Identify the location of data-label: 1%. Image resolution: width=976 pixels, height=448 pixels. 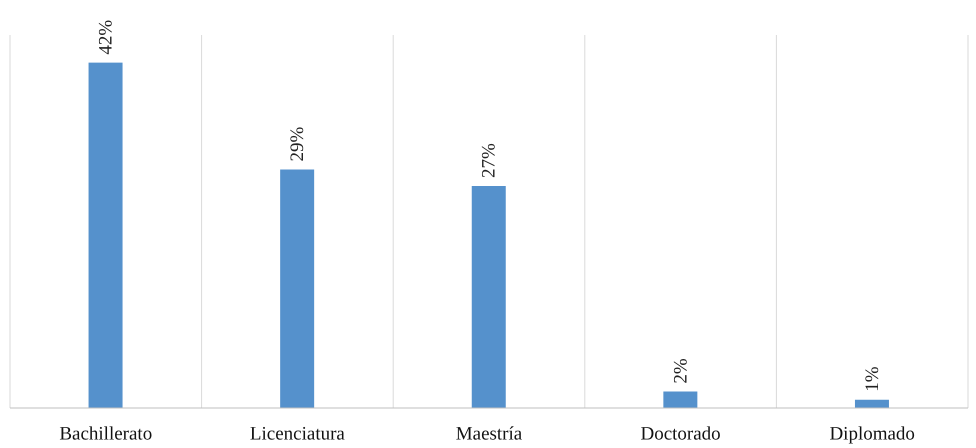
(872, 379).